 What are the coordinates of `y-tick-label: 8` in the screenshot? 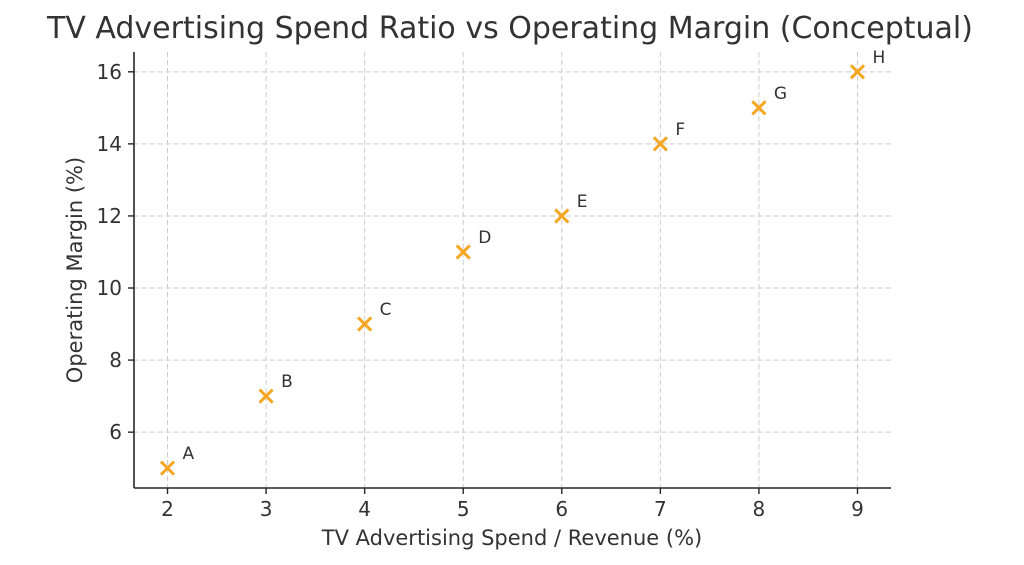 It's located at (115, 360).